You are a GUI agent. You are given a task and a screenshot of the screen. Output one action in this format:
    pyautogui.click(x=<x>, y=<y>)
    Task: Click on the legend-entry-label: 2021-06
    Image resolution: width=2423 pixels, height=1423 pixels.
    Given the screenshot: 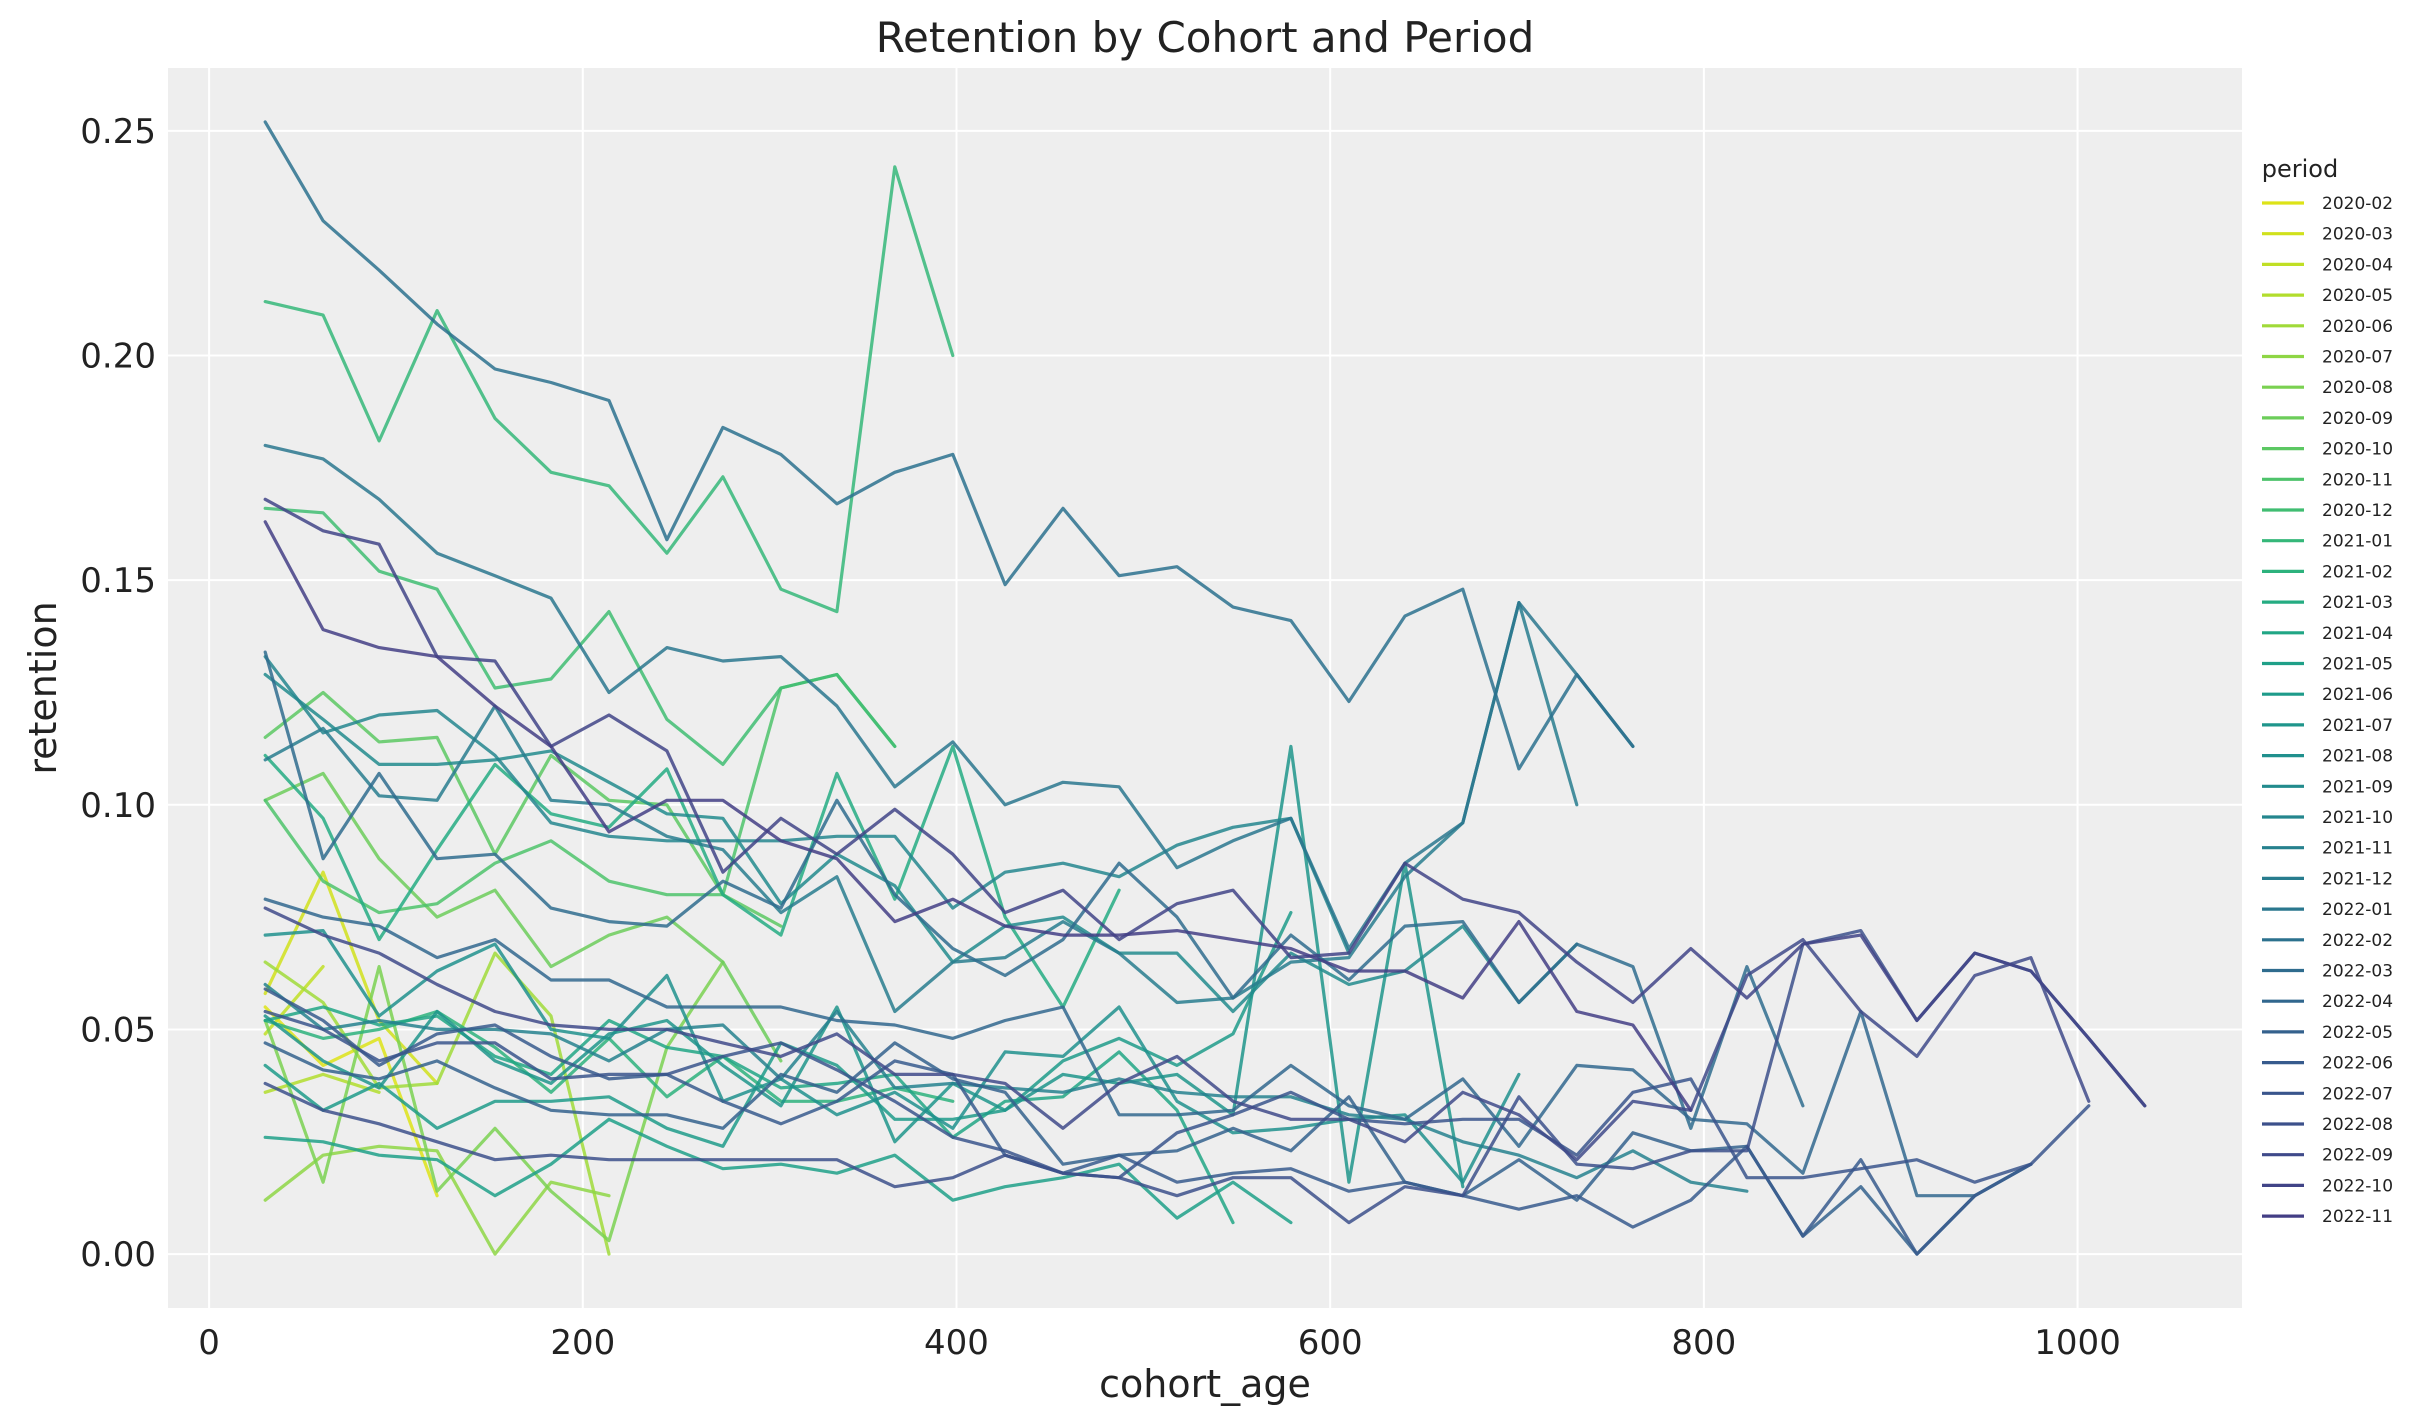 What is the action you would take?
    pyautogui.click(x=2357, y=695)
    